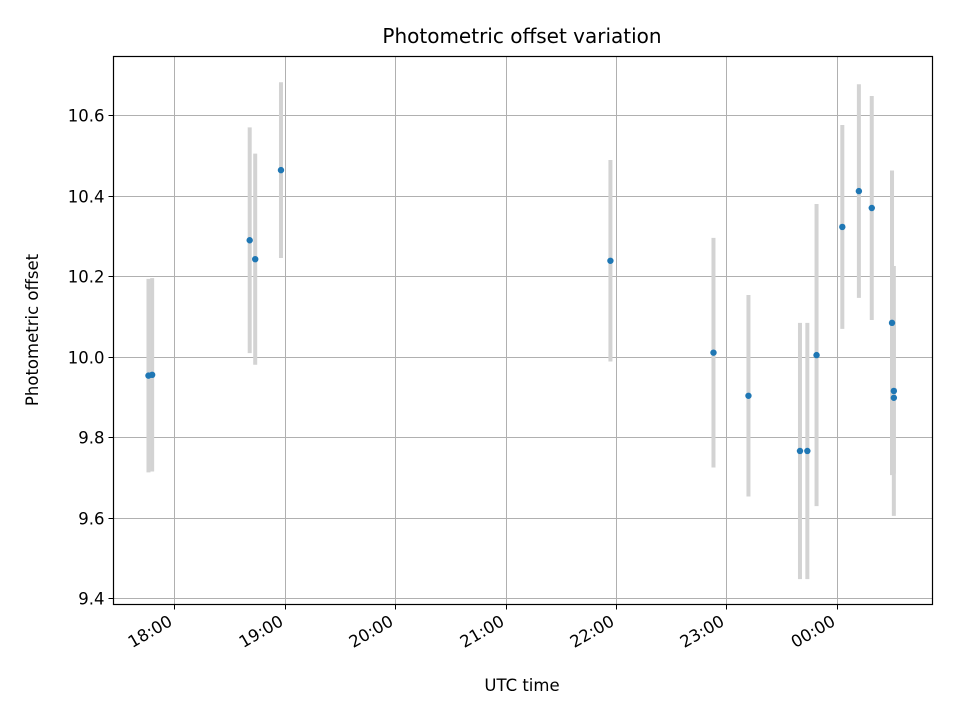 Image resolution: width=960 pixels, height=720 pixels. Describe the element at coordinates (32, 329) in the screenshot. I see `y-axis-title: Photometric offset` at that location.